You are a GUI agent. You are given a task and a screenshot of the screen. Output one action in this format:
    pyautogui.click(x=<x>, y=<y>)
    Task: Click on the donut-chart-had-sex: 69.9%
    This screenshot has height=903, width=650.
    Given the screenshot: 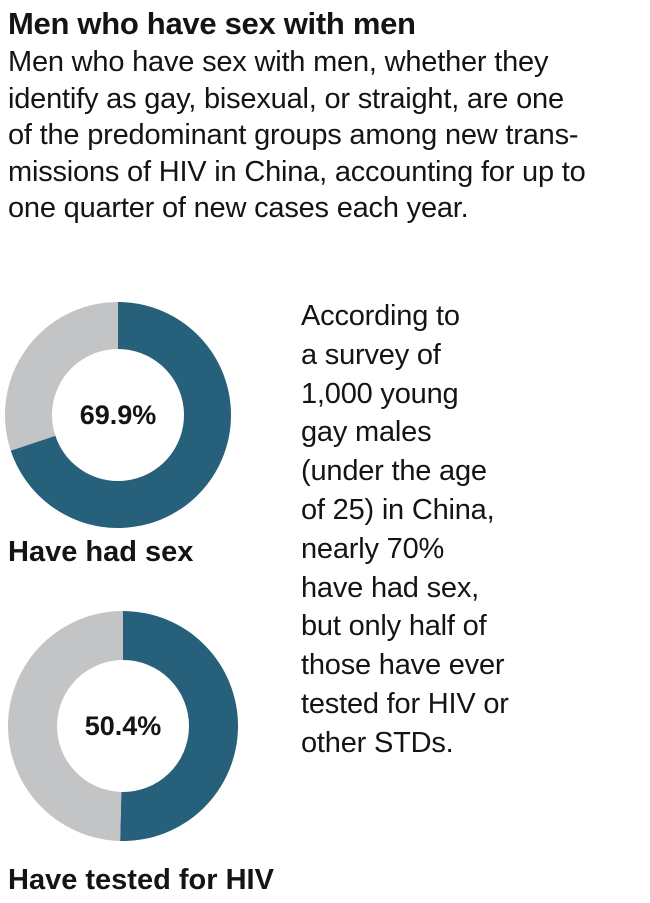 What is the action you would take?
    pyautogui.click(x=118, y=416)
    